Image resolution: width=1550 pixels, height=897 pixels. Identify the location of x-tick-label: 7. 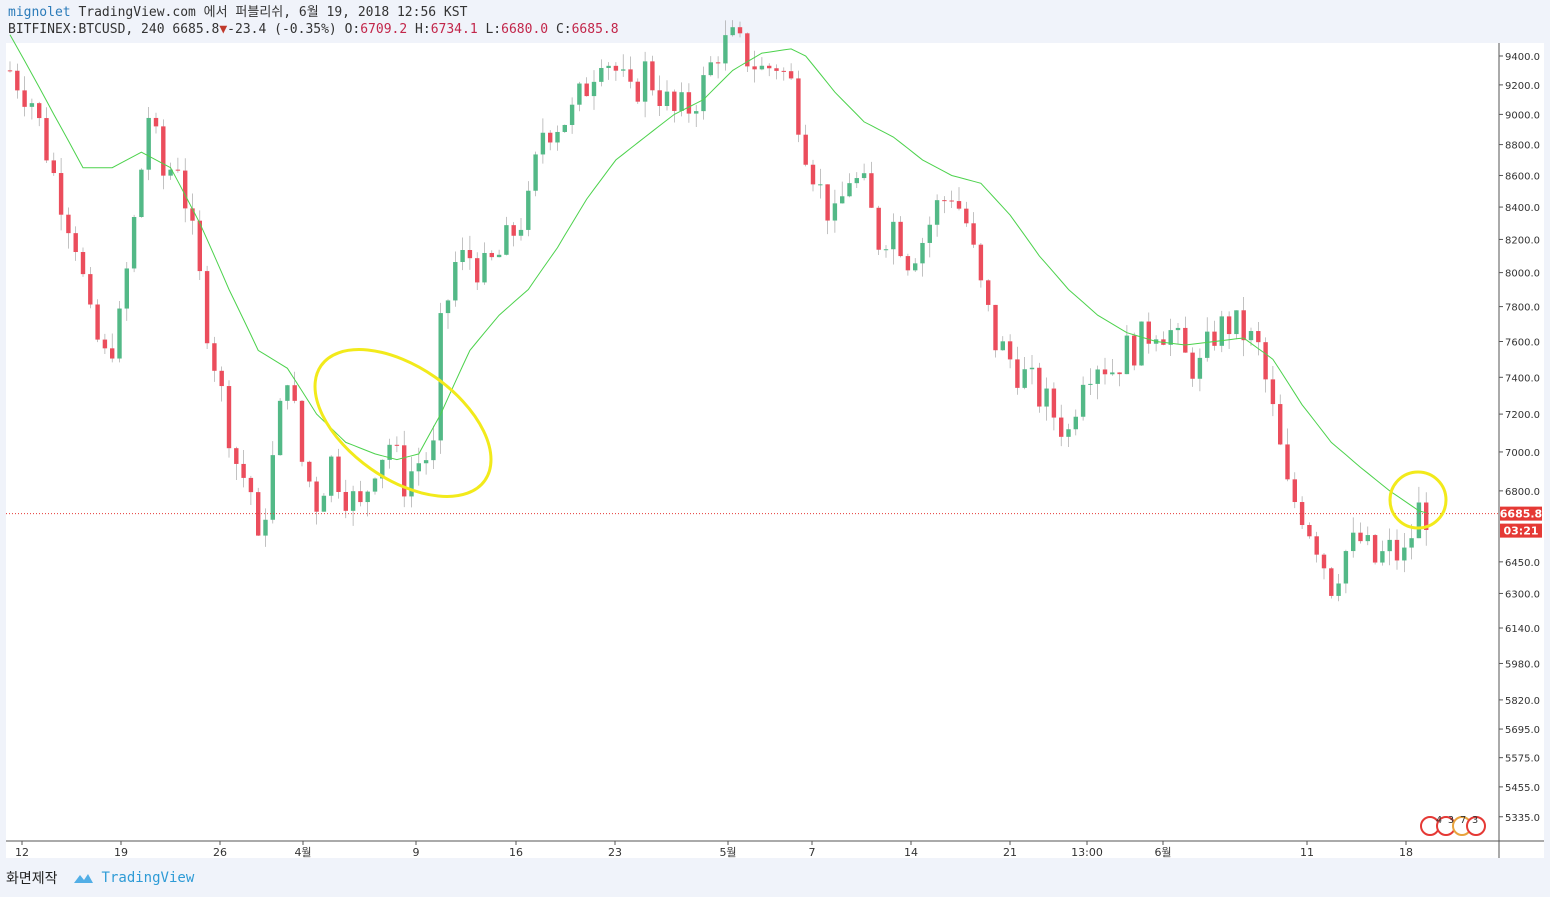
(812, 852).